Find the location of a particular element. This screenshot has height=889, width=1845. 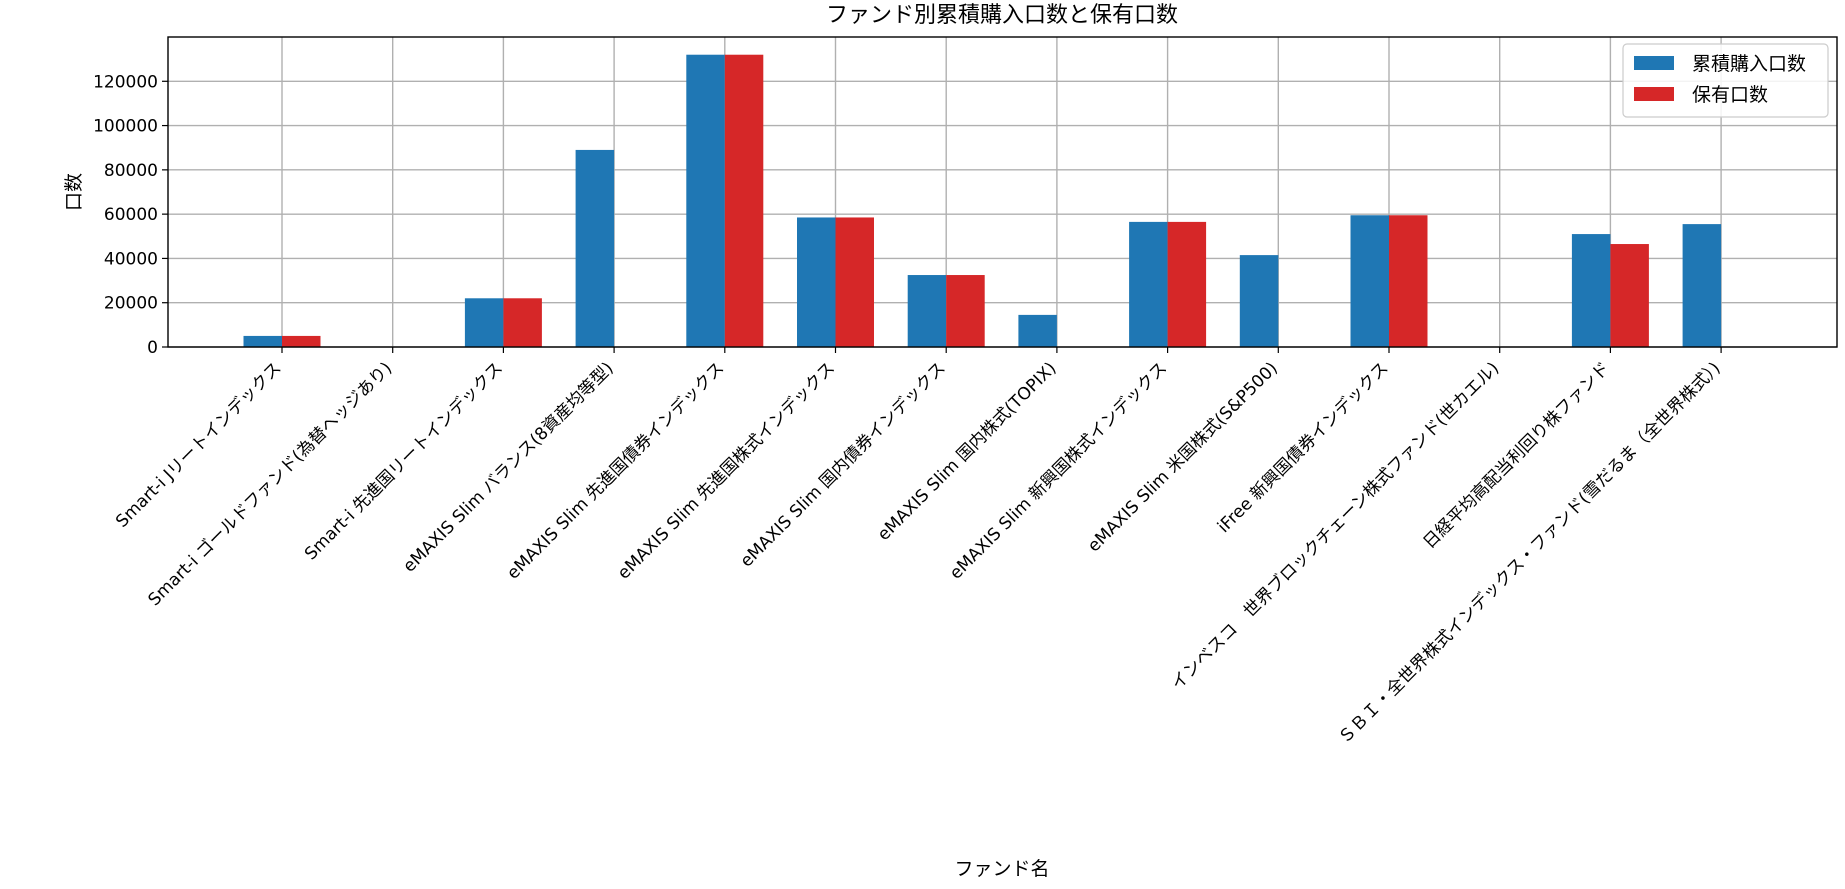

x-tick-label: eMAXIS Slim 国内債券インデックス is located at coordinates (843, 465).